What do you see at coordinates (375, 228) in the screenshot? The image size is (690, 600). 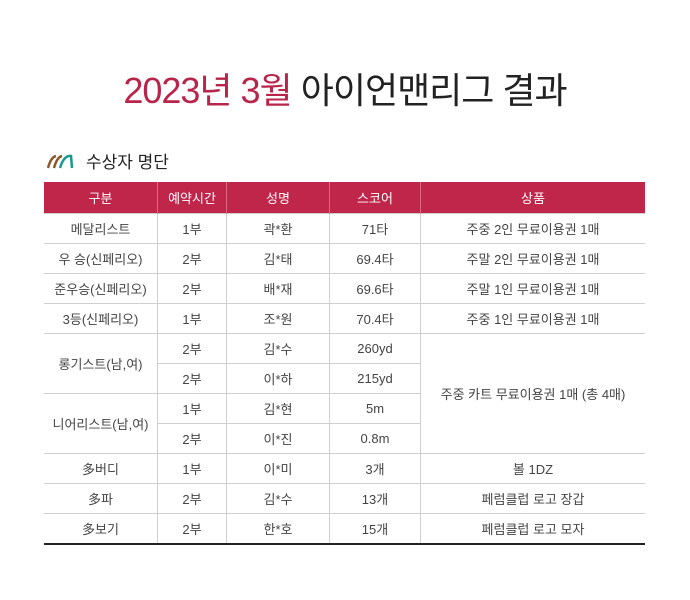 I see `cell-score: 71타` at bounding box center [375, 228].